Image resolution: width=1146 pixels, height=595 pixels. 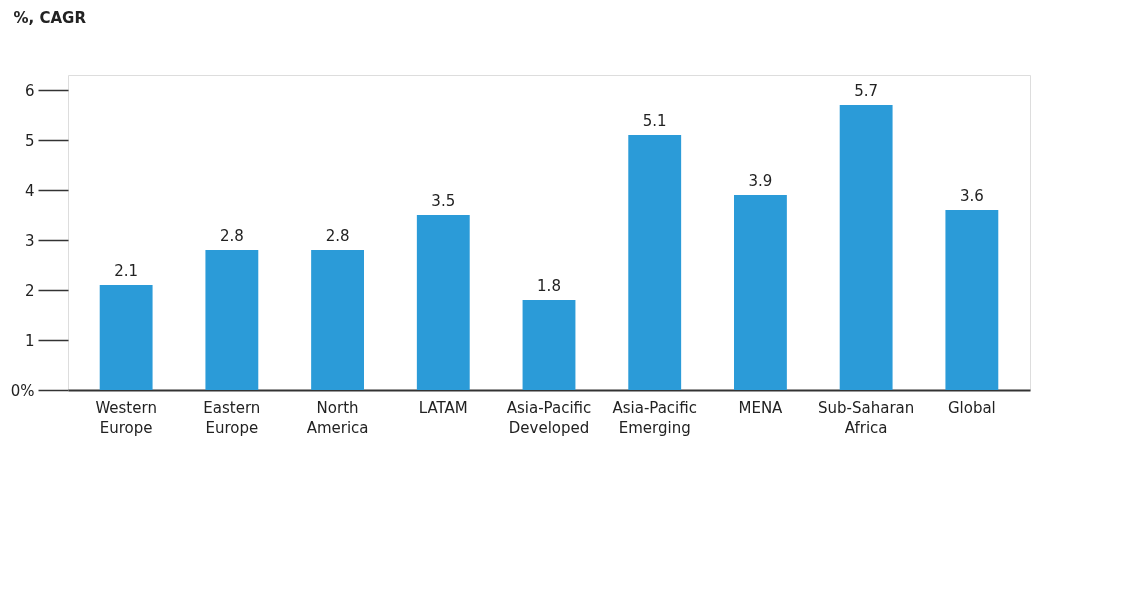 I want to click on y-axis-title: %, CAGR, so click(x=50, y=17).